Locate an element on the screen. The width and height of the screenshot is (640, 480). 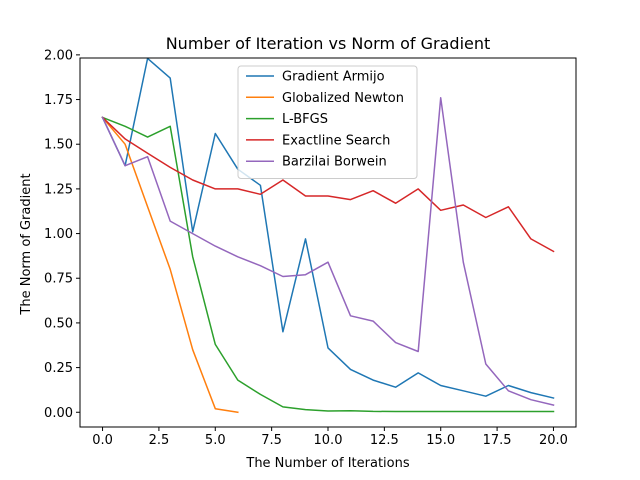
x-tick-label: 17.5 is located at coordinates (497, 440).